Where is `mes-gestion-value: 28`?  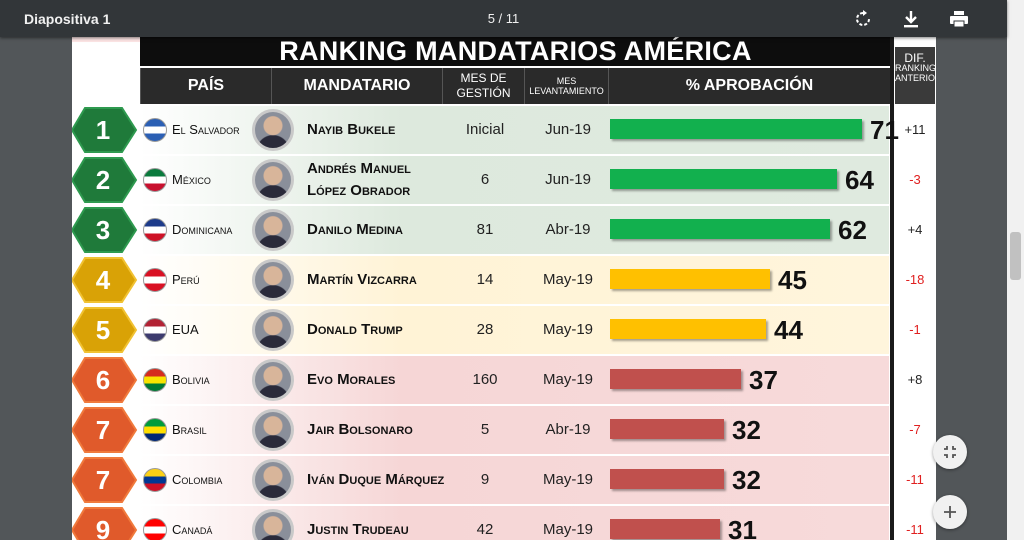
mes-gestion-value: 28 is located at coordinates (485, 329).